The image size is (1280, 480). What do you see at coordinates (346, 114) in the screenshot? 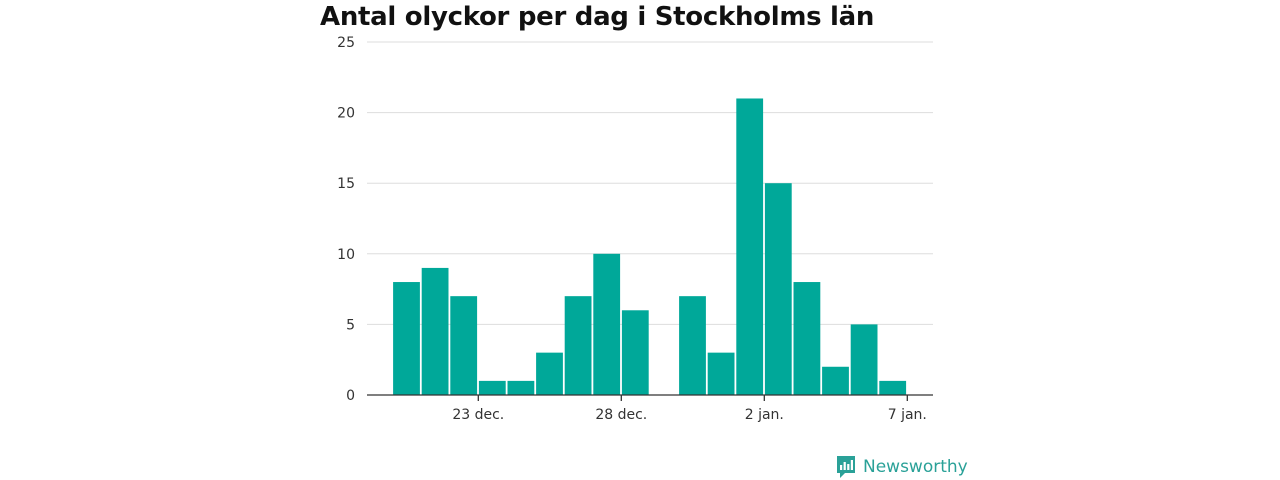
I see `y-tick-label: 20` at bounding box center [346, 114].